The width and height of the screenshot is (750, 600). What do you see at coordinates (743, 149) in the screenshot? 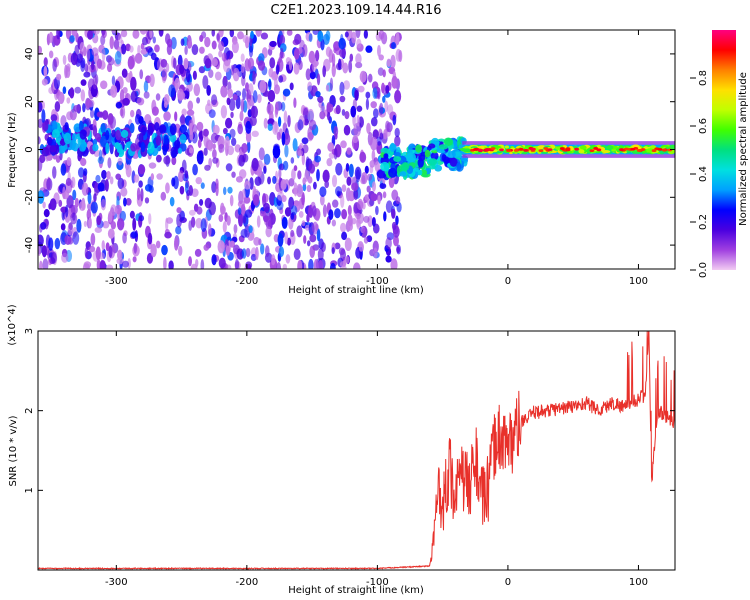
I see `colorbar-label: Normalized spectral amplitude` at bounding box center [743, 149].